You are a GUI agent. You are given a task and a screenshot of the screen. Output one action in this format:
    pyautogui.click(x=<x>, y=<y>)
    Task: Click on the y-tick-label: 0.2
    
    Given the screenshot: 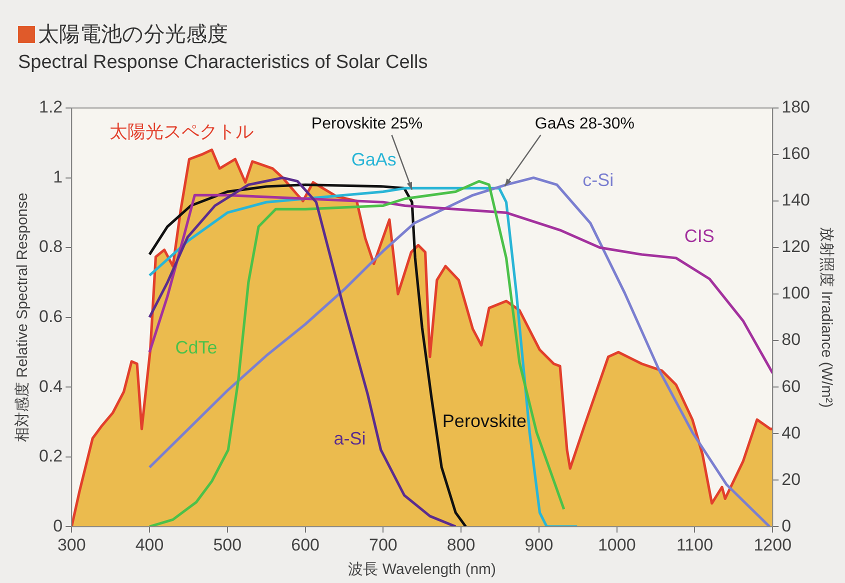 What is the action you would take?
    pyautogui.click(x=50, y=456)
    